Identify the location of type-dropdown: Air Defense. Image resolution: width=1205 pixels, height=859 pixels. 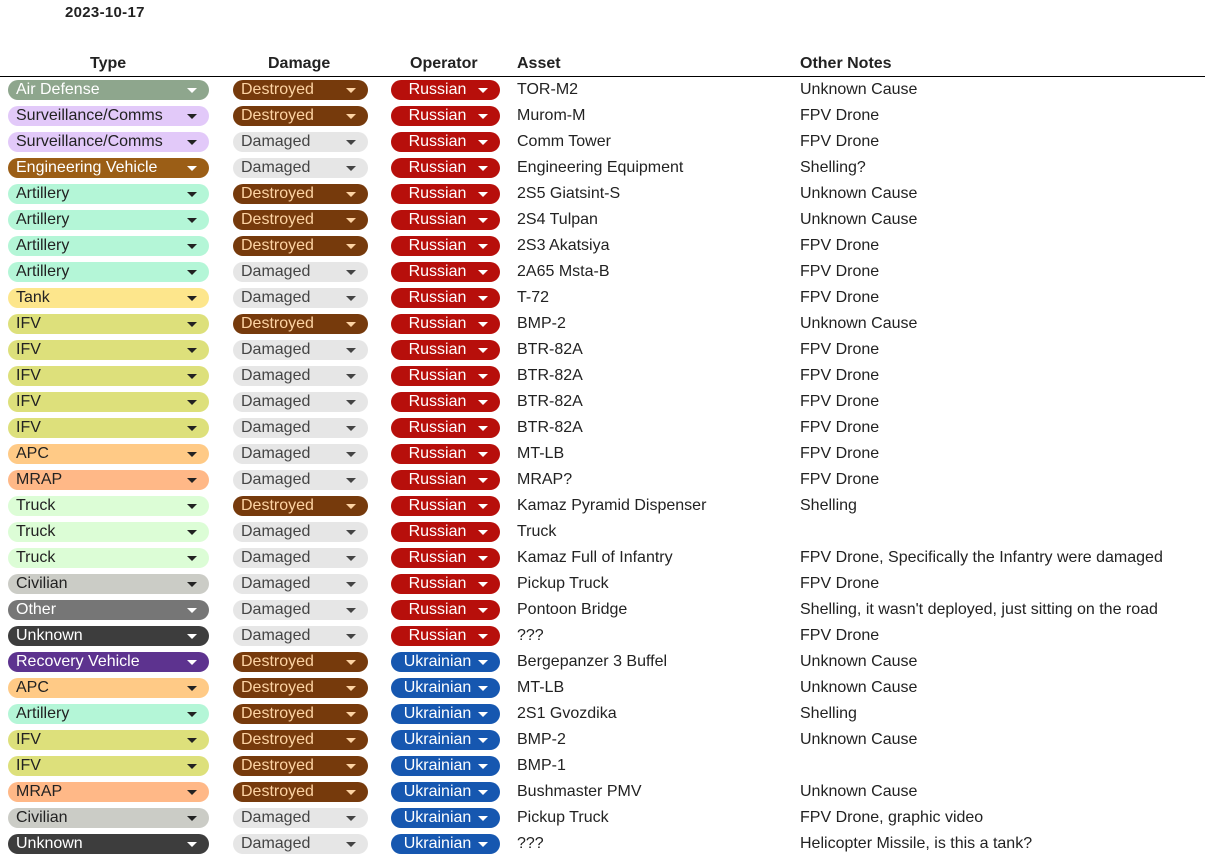
(108, 90).